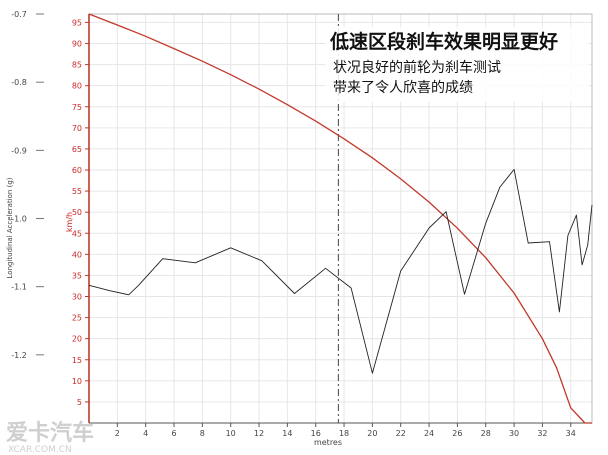 The width and height of the screenshot is (608, 455). Describe the element at coordinates (457, 433) in the screenshot. I see `x-tick-label: 26` at that location.